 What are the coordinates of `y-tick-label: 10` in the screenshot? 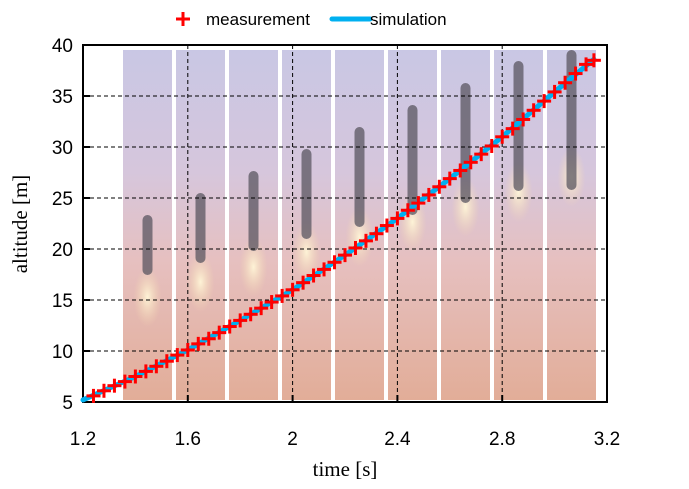 It's located at (62, 352).